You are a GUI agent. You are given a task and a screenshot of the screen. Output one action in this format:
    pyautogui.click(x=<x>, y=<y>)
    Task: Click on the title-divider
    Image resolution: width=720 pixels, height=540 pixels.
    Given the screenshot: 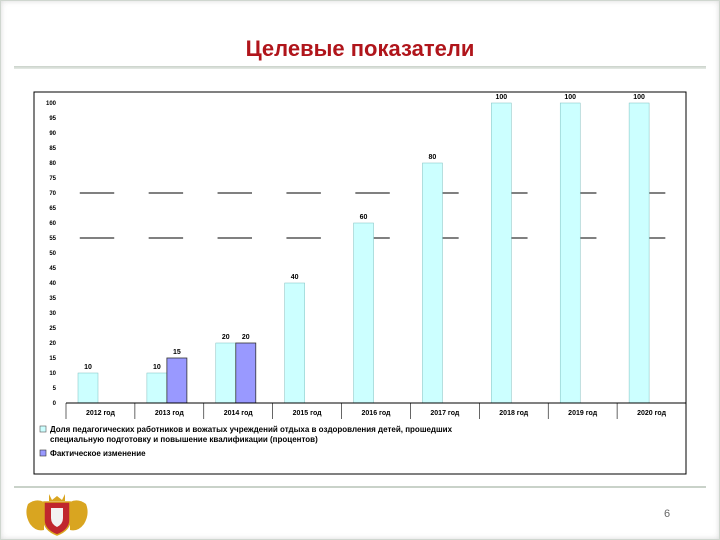 What is the action you would take?
    pyautogui.click(x=360, y=67)
    